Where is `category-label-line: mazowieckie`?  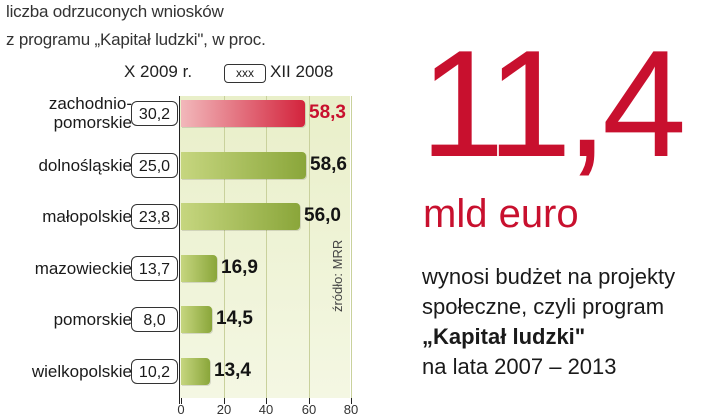 category-label-line: mazowieckie is located at coordinates (83, 268).